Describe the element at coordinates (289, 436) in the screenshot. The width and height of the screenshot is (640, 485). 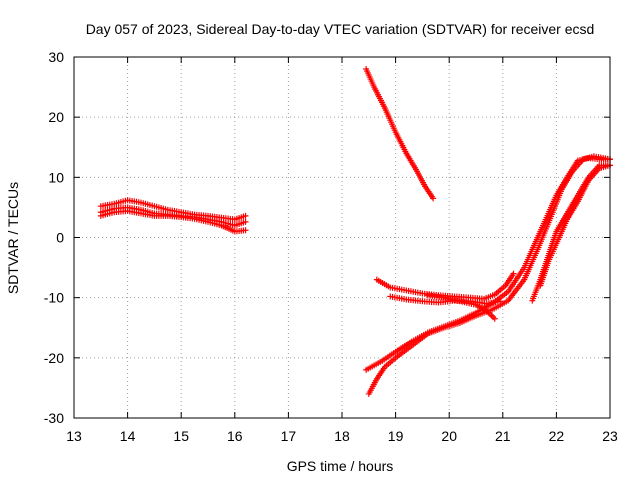
I see `x-tick-label: 17` at that location.